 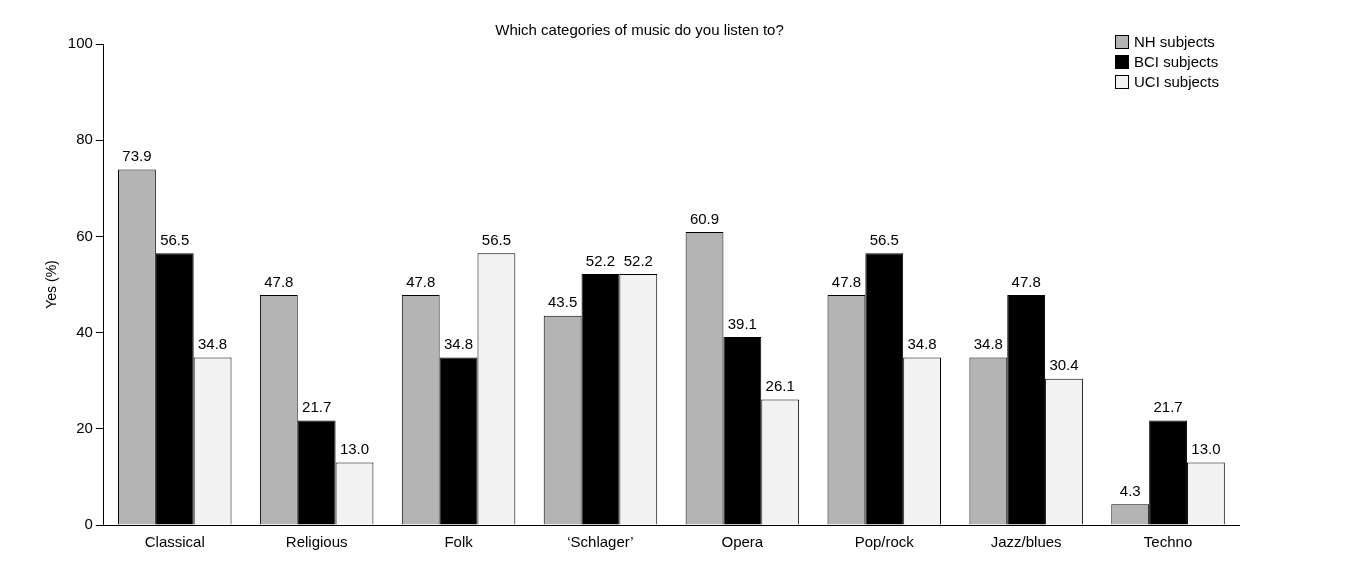 What do you see at coordinates (884, 542) in the screenshot?
I see `x-tick-label: Pop/rock` at bounding box center [884, 542].